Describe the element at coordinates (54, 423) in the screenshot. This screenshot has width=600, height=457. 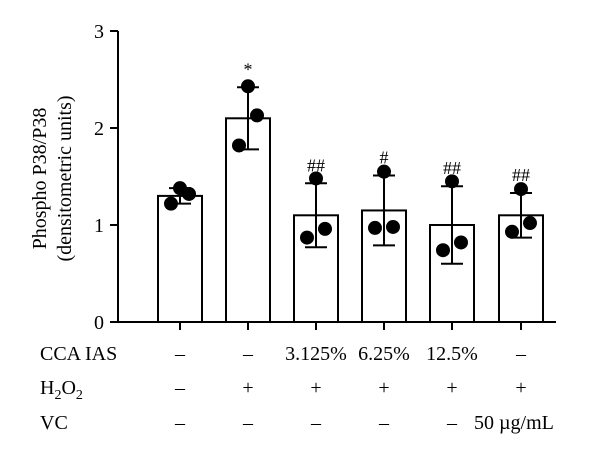
I see `condition-label: VC` at that location.